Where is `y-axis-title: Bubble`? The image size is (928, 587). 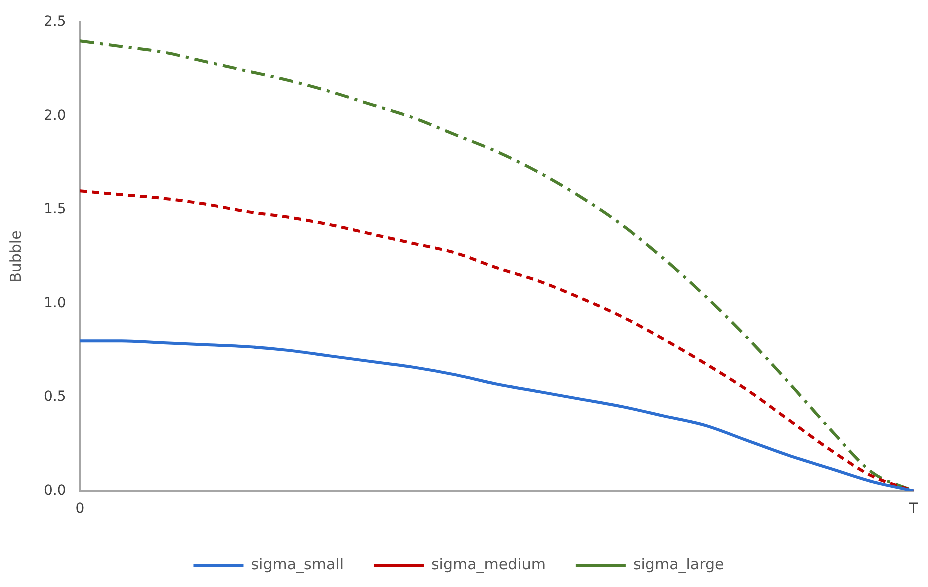
y-axis-title: Bubble is located at coordinates (15, 256).